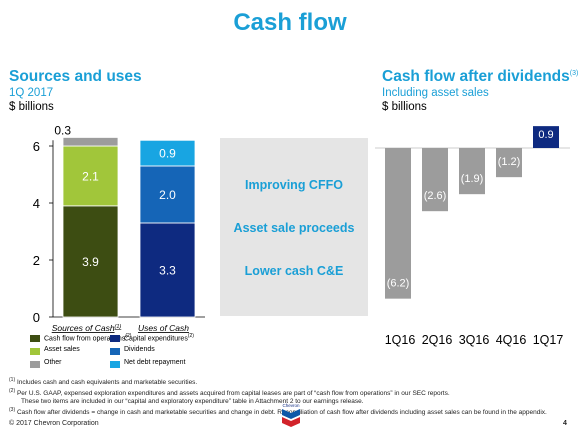  What do you see at coordinates (398, 223) in the screenshot?
I see `bar-1q16` at bounding box center [398, 223].